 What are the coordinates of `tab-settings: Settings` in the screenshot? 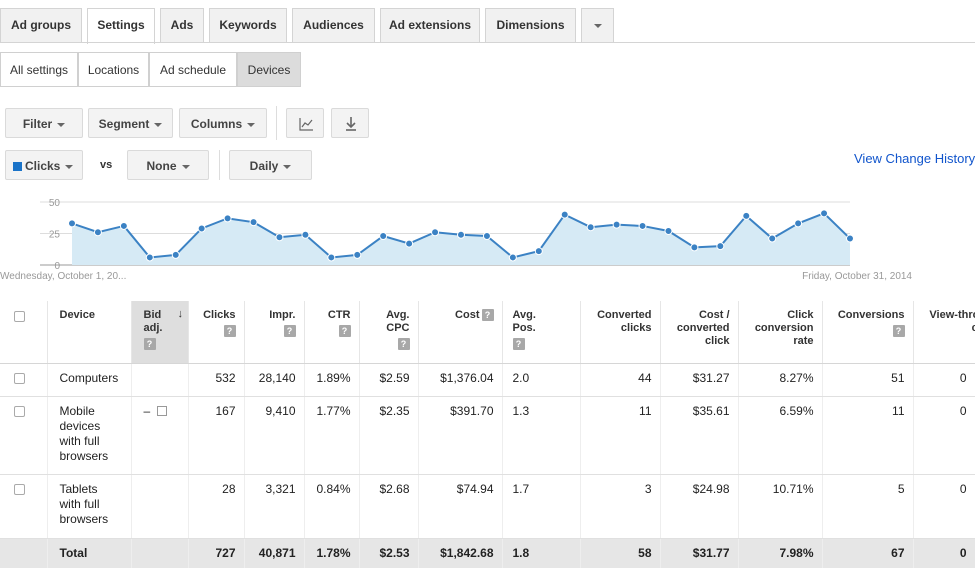 It's located at (121, 26).